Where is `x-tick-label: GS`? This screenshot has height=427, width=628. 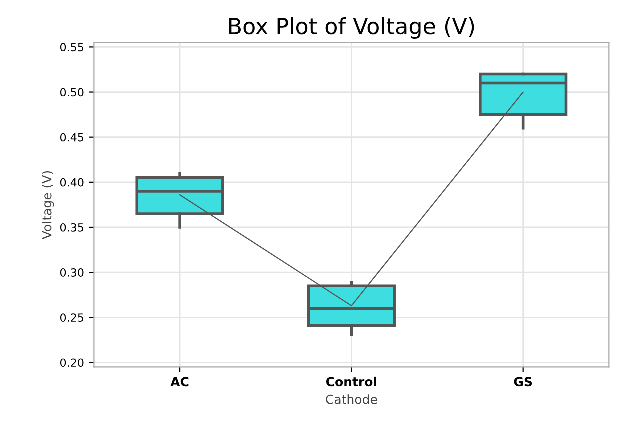 x-tick-label: GS is located at coordinates (523, 382).